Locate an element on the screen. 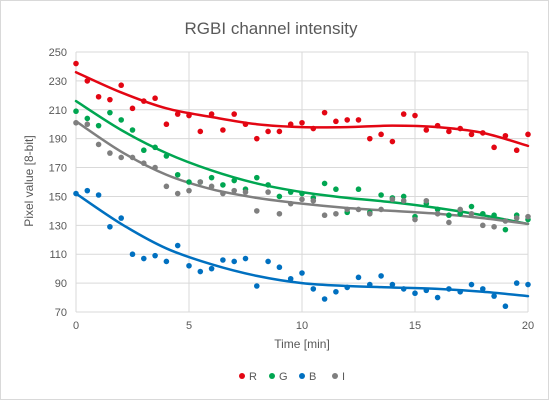 The height and width of the screenshot is (401, 550). y-tick-label: 110 is located at coordinates (58, 255).